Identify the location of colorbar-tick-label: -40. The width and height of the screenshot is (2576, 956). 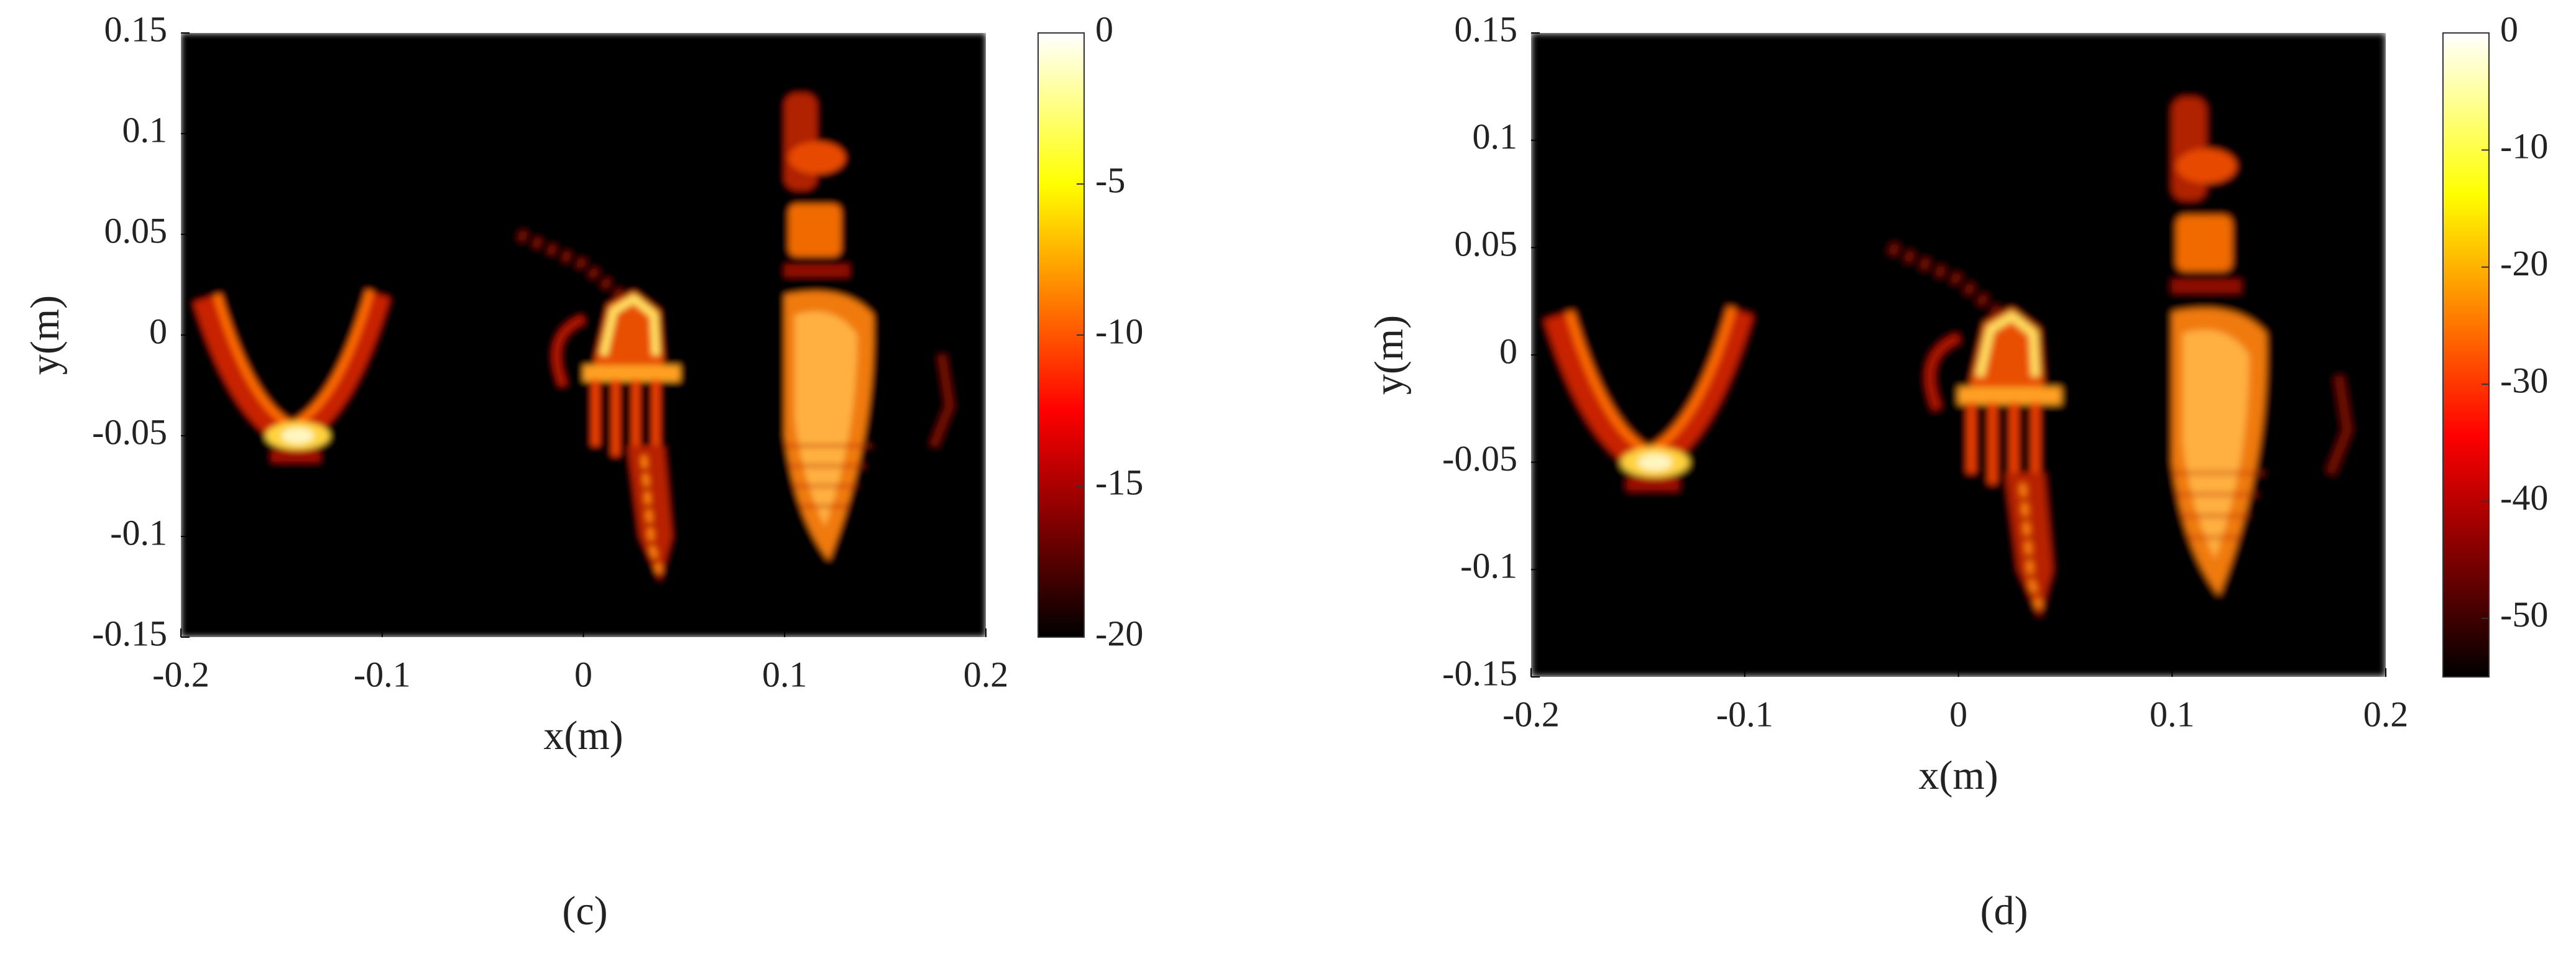
(2524, 497).